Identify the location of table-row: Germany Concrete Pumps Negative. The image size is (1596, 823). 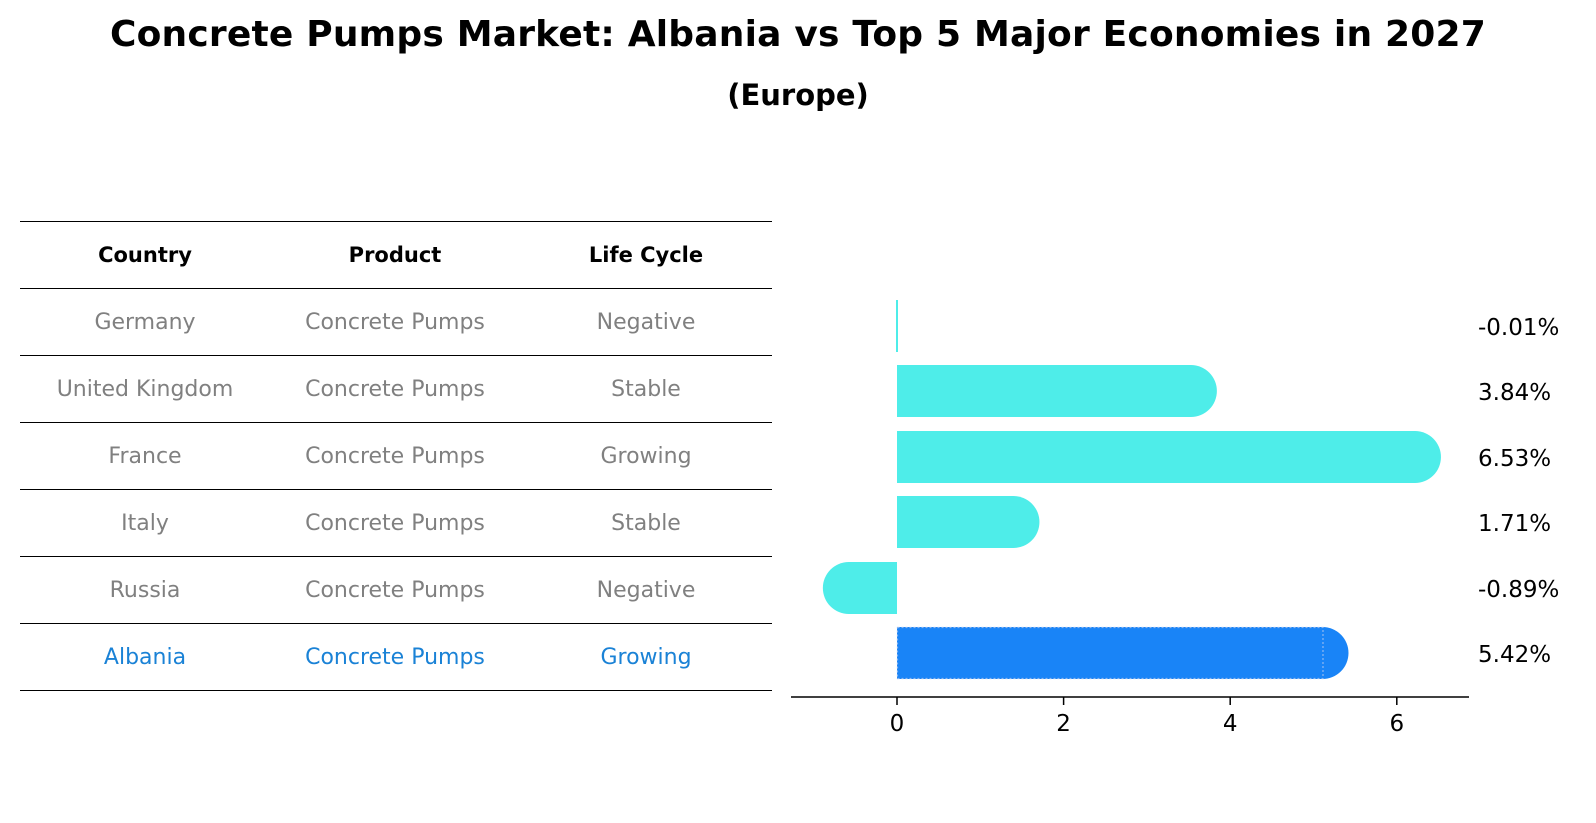
(396, 322).